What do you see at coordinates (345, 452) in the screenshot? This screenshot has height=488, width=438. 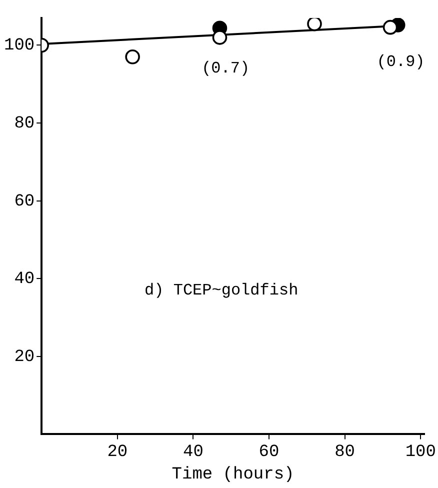 I see `x-tick-label: 80` at bounding box center [345, 452].